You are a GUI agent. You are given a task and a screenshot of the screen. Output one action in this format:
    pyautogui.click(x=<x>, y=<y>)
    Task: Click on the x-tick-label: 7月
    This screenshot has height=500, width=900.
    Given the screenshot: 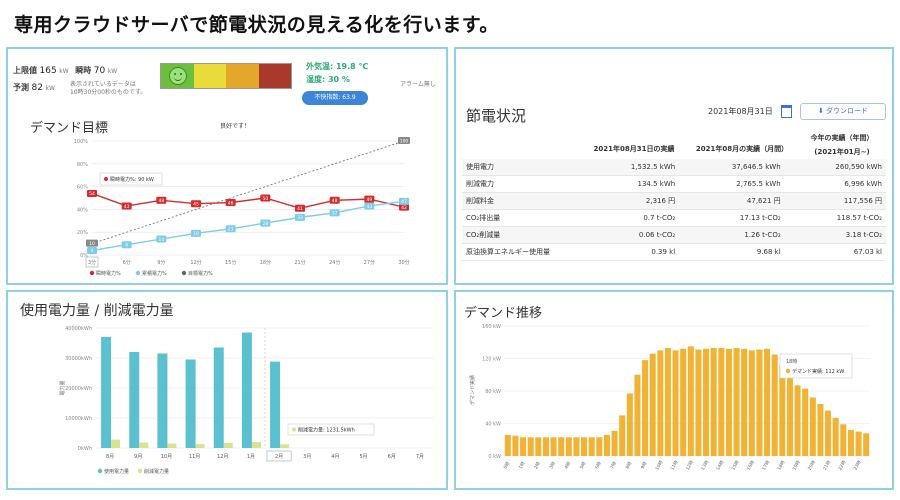 What is the action you would take?
    pyautogui.click(x=420, y=457)
    